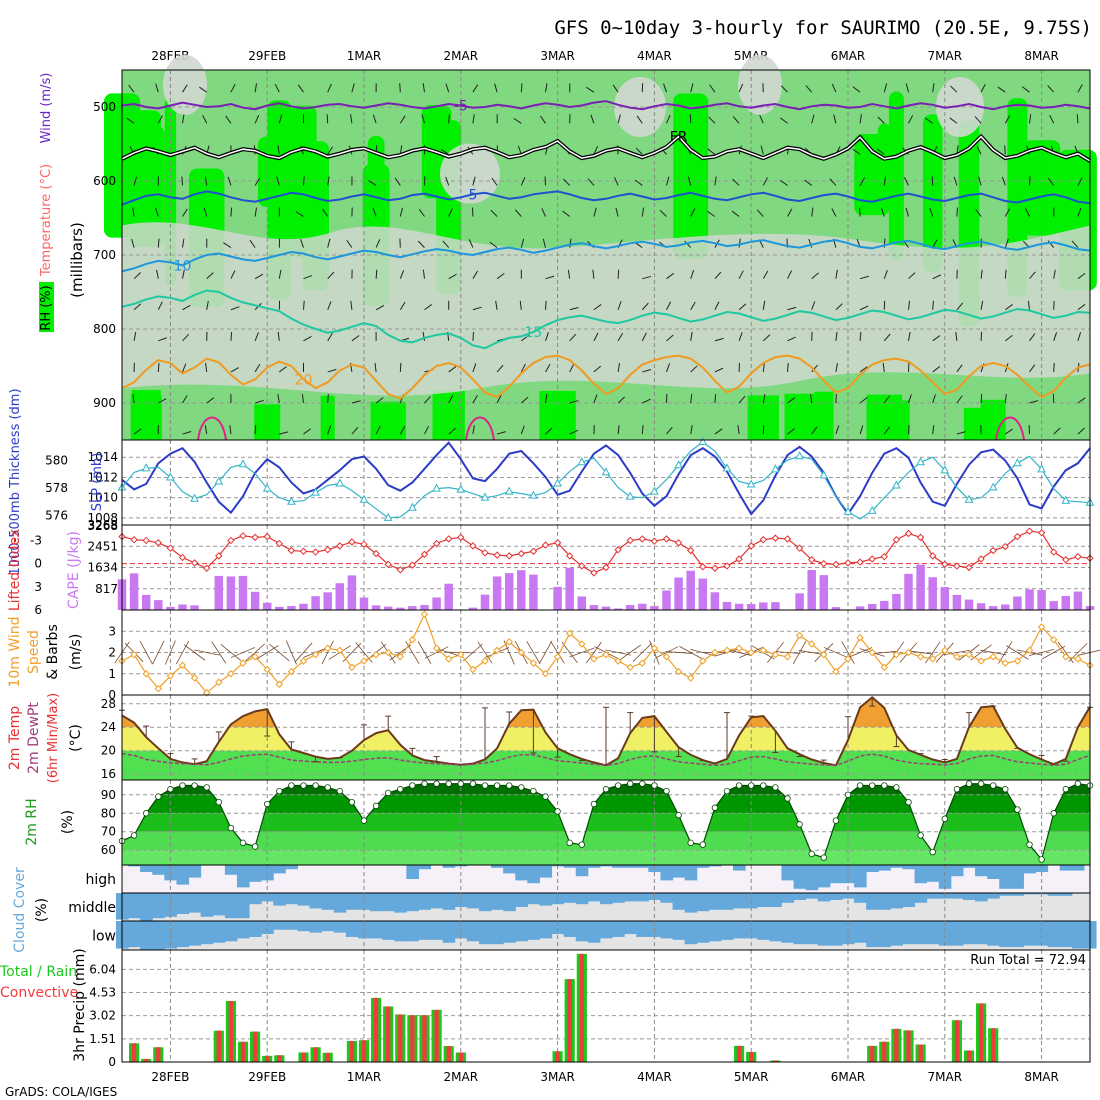  I want to click on rh-dry-region, so click(470, 173).